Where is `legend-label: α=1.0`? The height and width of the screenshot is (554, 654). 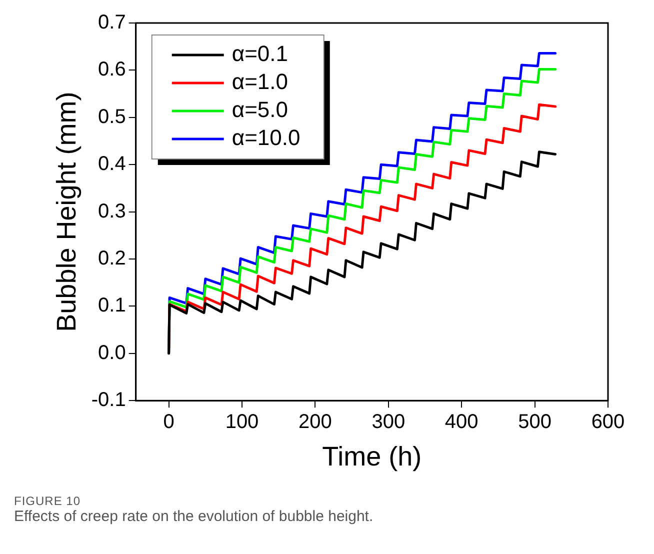 legend-label: α=1.0 is located at coordinates (260, 81).